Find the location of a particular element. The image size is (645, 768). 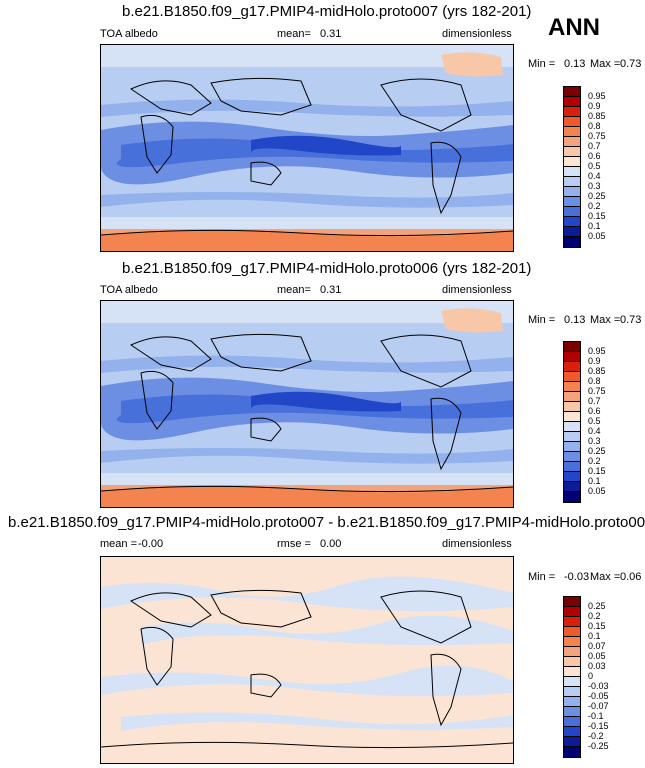

panel-3-colorbar-tick-label: -0.15 is located at coordinates (598, 726).